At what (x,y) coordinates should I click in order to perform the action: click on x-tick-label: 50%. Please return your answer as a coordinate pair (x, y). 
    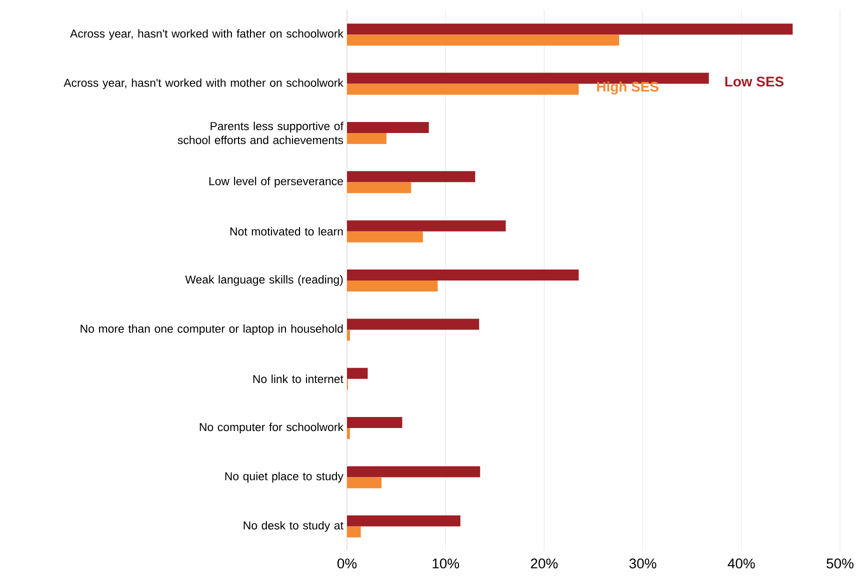
    Looking at the image, I should click on (840, 563).